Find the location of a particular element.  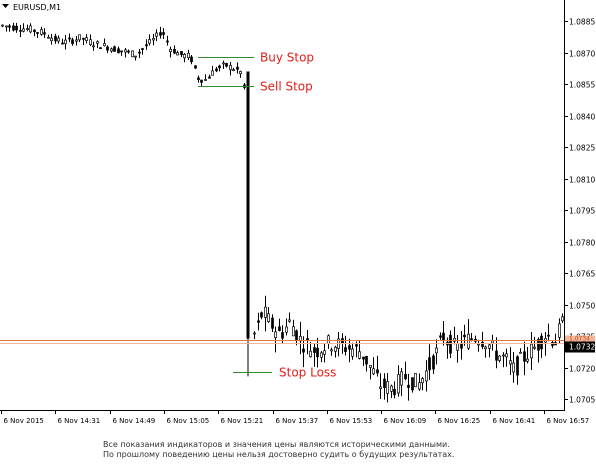

time-tick-label: 6 Nov 16:41 is located at coordinates (514, 421).